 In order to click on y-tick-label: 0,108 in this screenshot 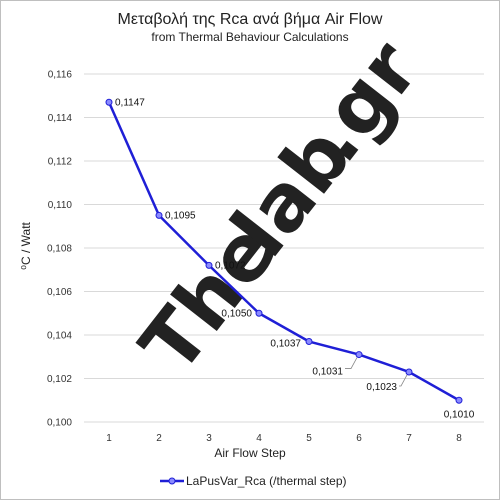, I will do `click(59, 249)`.